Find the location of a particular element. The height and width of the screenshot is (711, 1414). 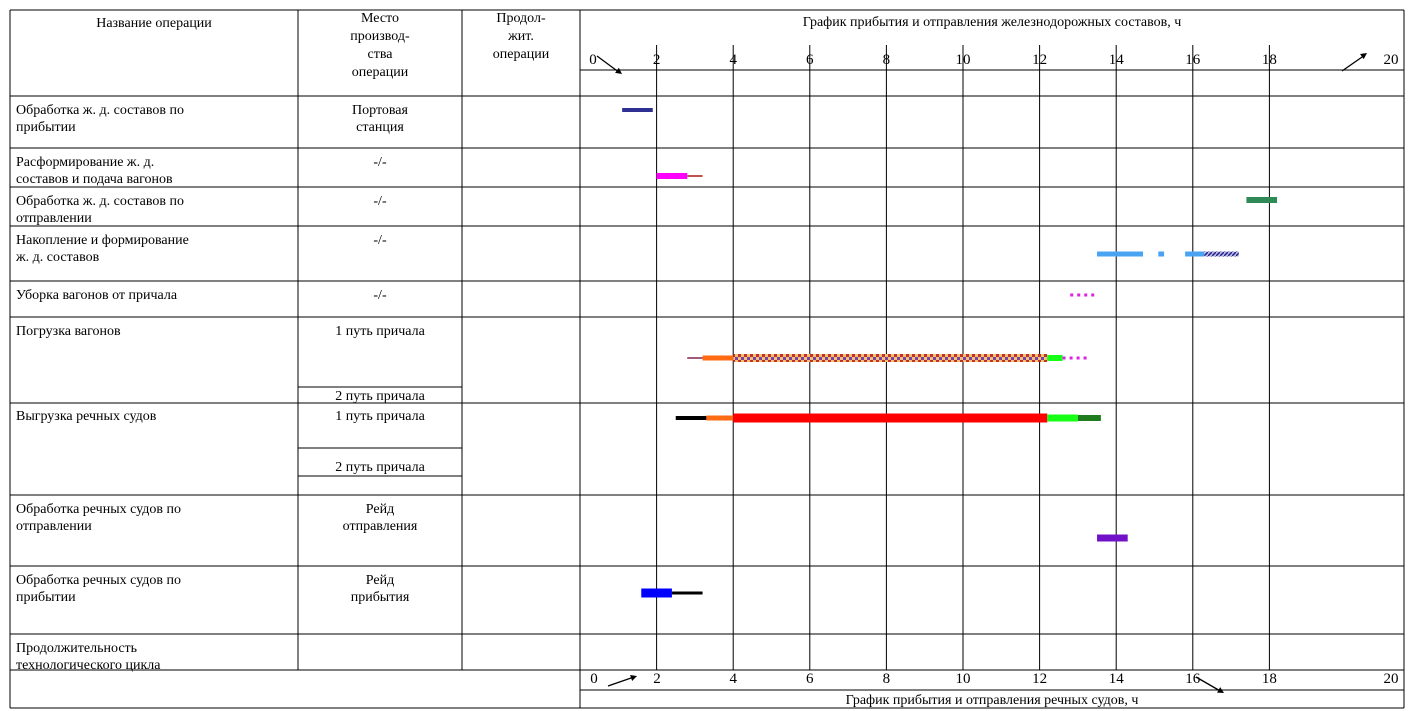

row-place-6: 1 путь причала is located at coordinates (380, 416).